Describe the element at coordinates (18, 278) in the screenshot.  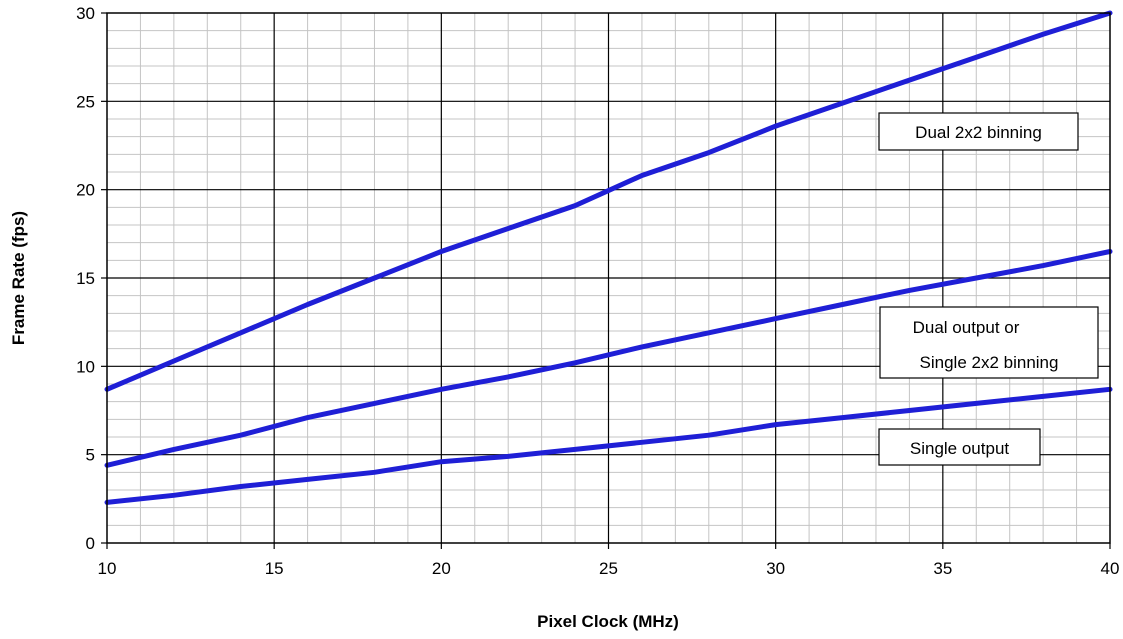
I see `y-axis-title: Frame Rate (fps)` at that location.